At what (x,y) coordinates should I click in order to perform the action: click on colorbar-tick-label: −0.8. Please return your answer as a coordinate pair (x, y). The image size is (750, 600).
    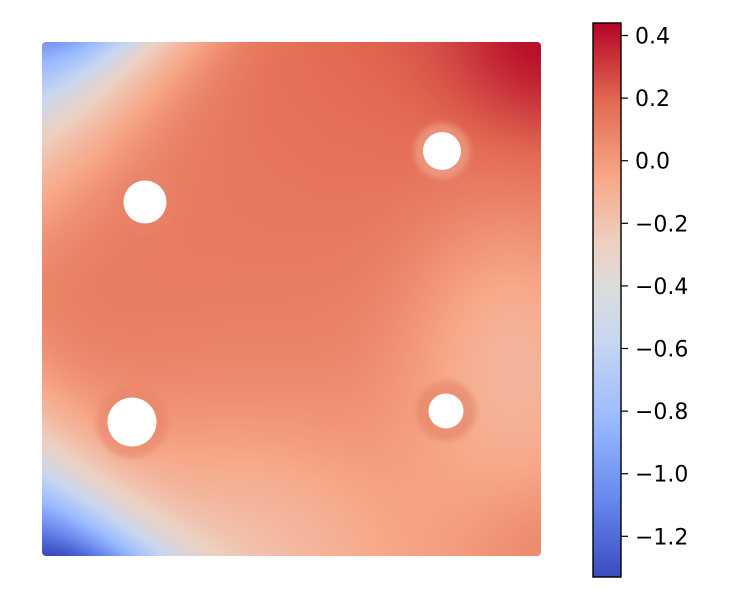
    Looking at the image, I should click on (661, 412).